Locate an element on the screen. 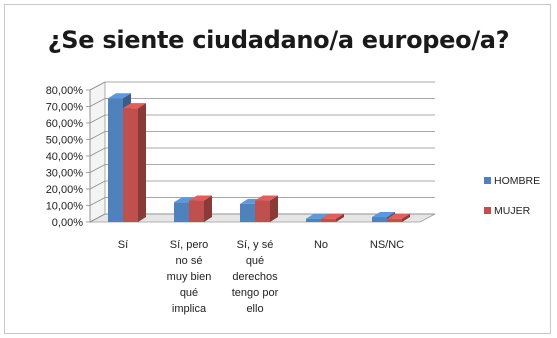 This screenshot has width=557, height=338. chart-title: ¿Se siente ciudadano/a europeo/a? is located at coordinates (278, 40).